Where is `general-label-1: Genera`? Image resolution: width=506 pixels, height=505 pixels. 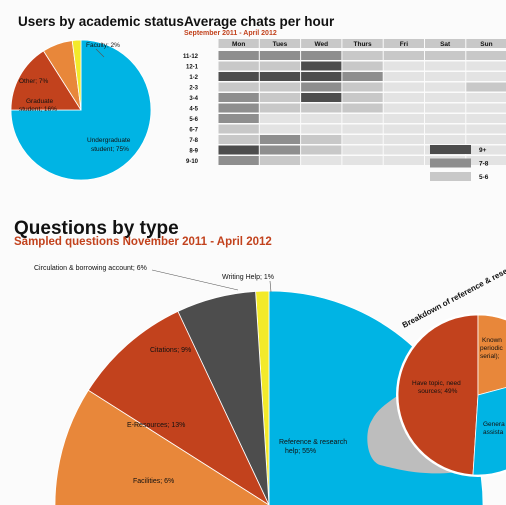 general-label-1: Genera is located at coordinates (494, 424).